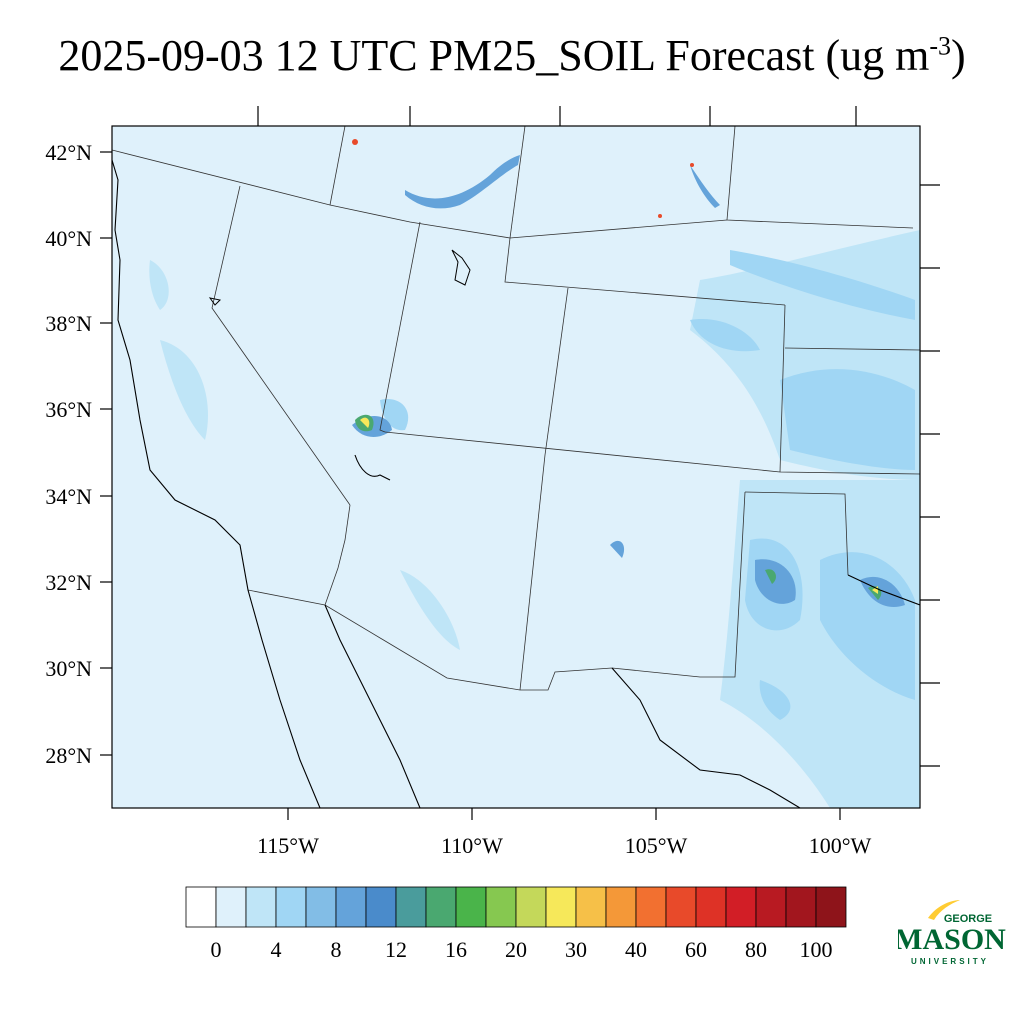 The width and height of the screenshot is (1024, 1024). I want to click on lat-label: 32°N, so click(68, 582).